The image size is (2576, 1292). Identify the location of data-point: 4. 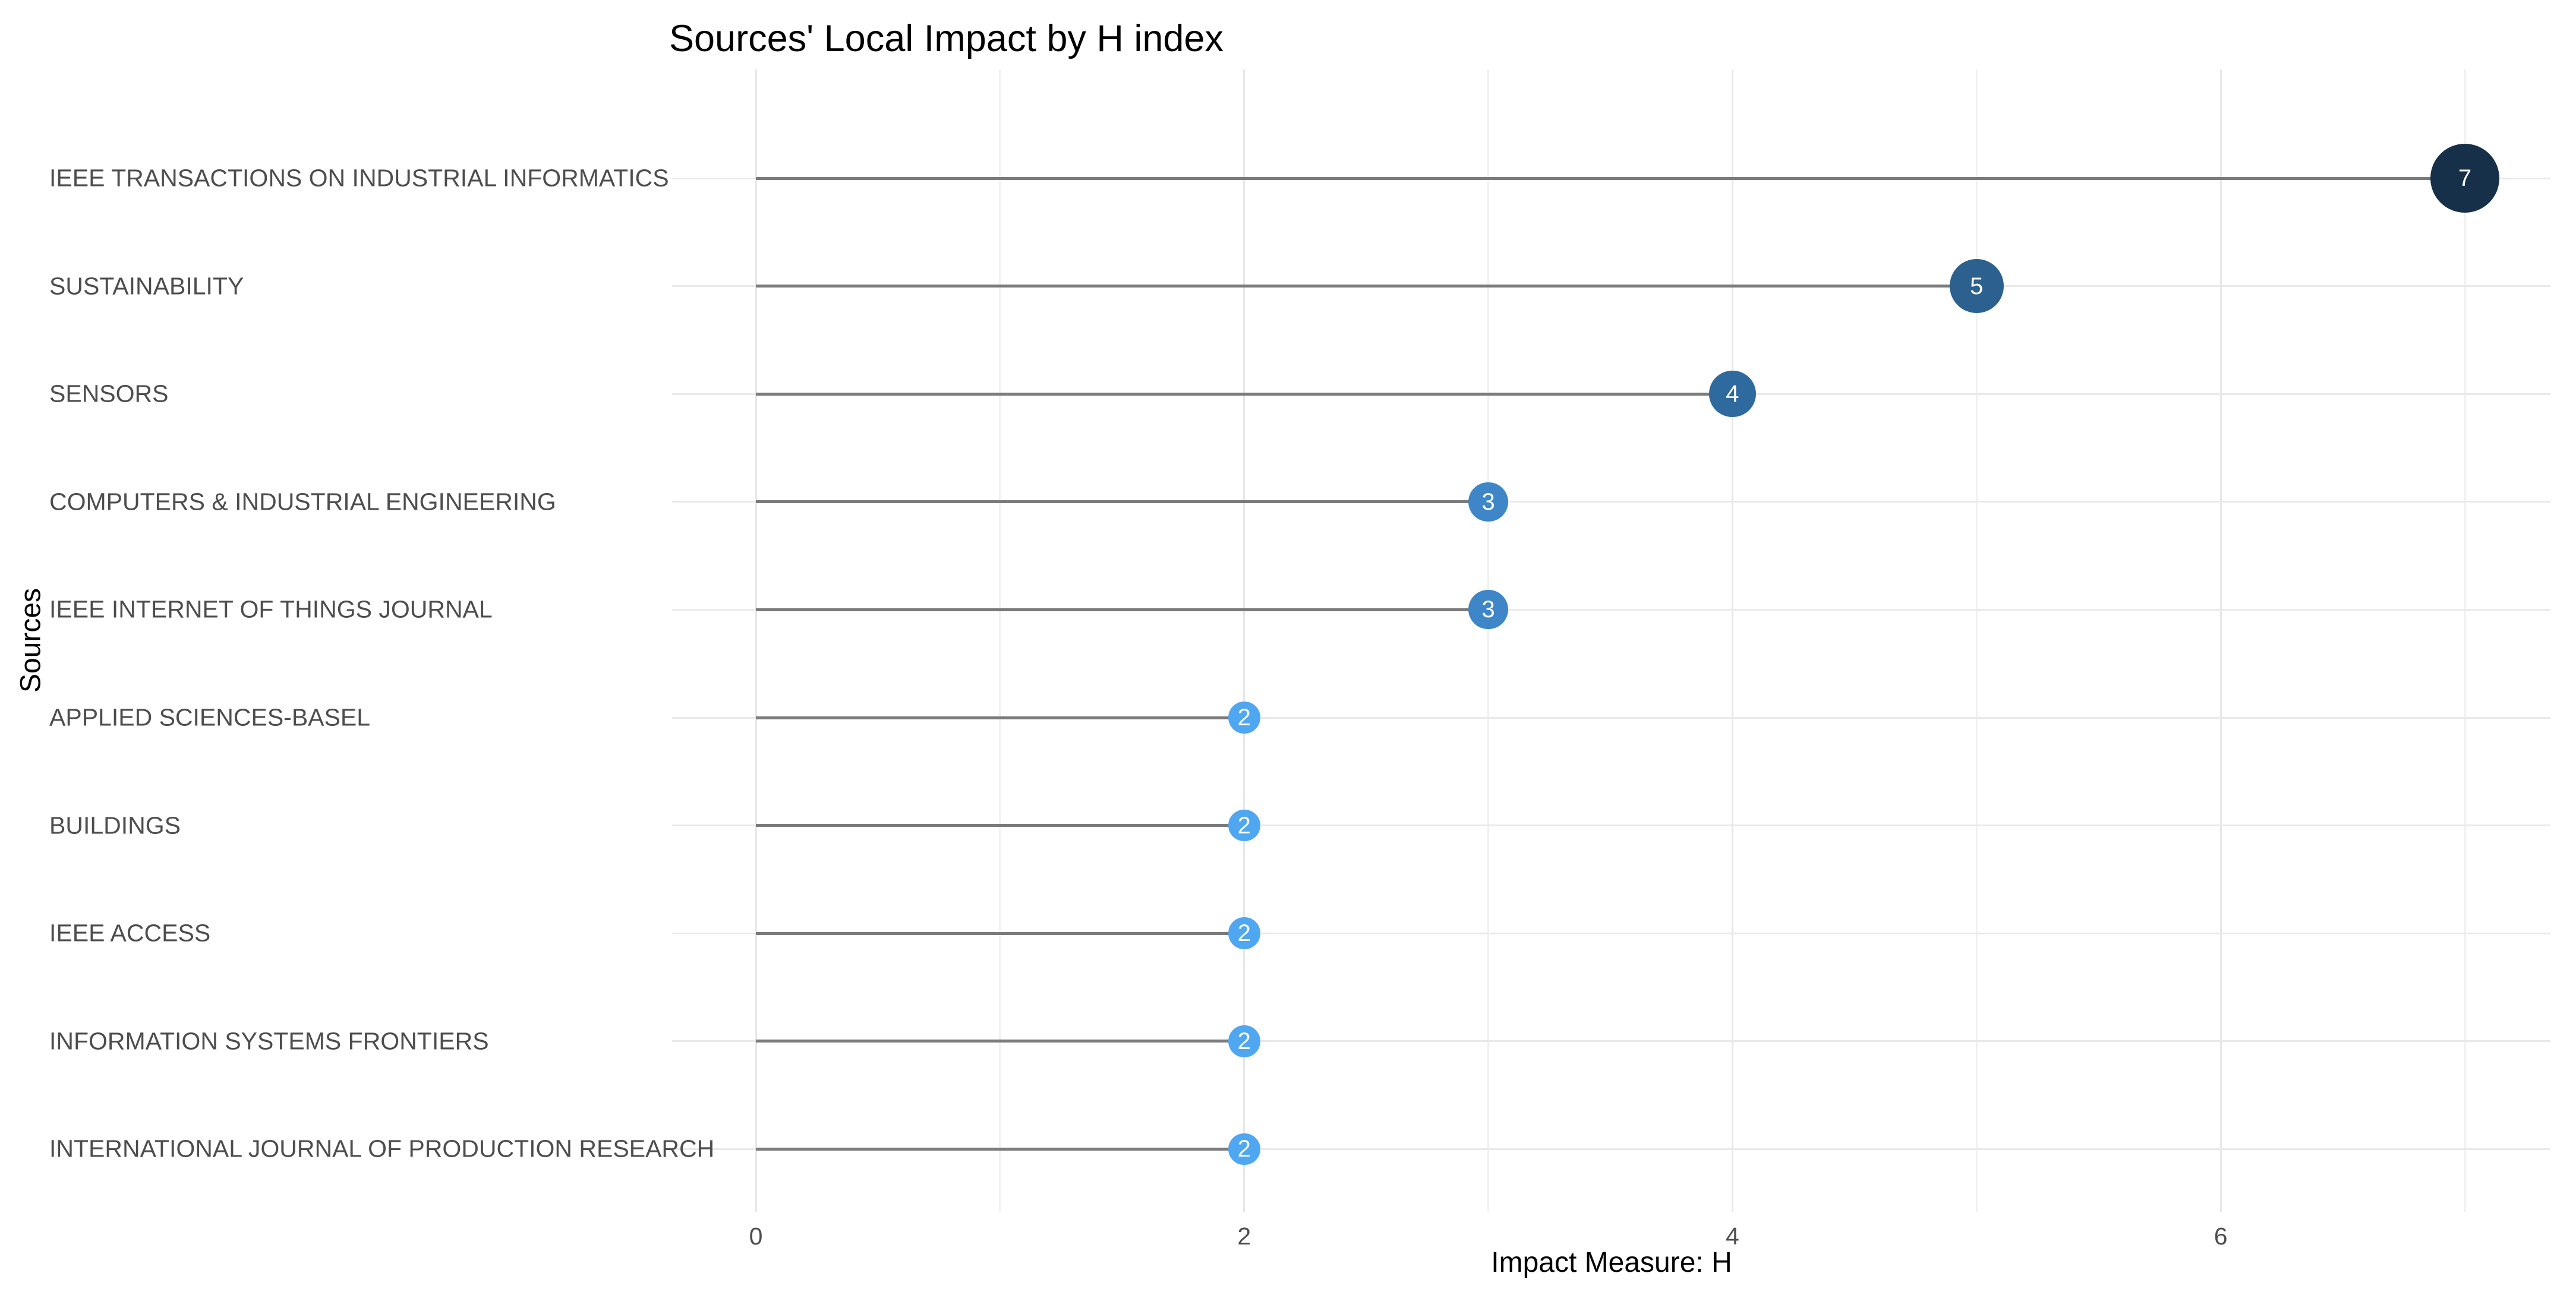
(1733, 394).